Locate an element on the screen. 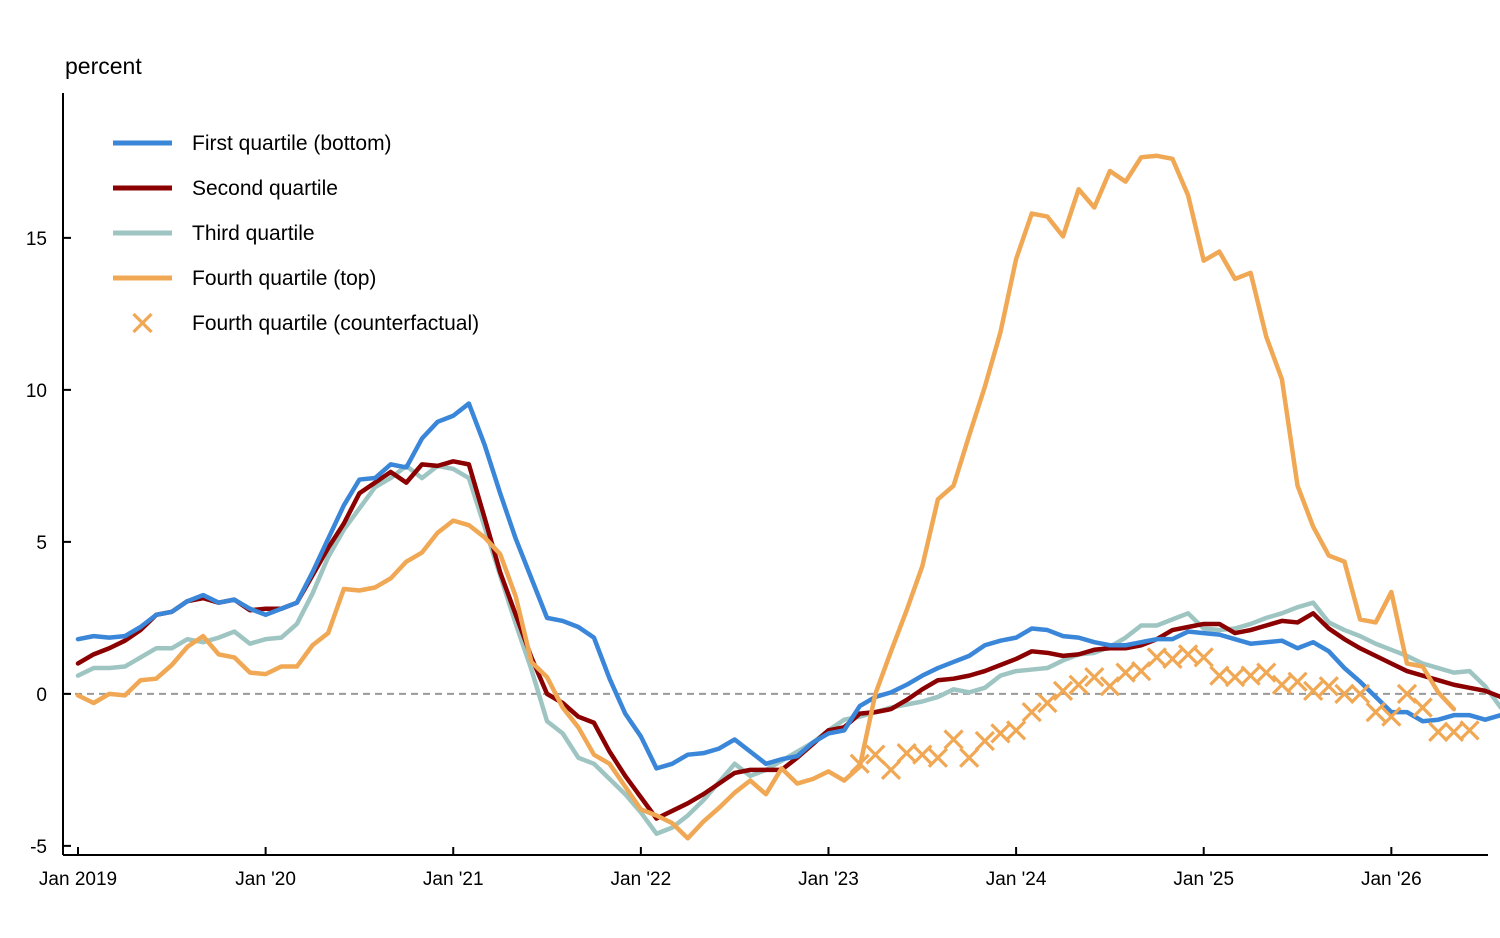 This screenshot has height=938, width=1500. x-tick-label: Jan '23 is located at coordinates (828, 879).